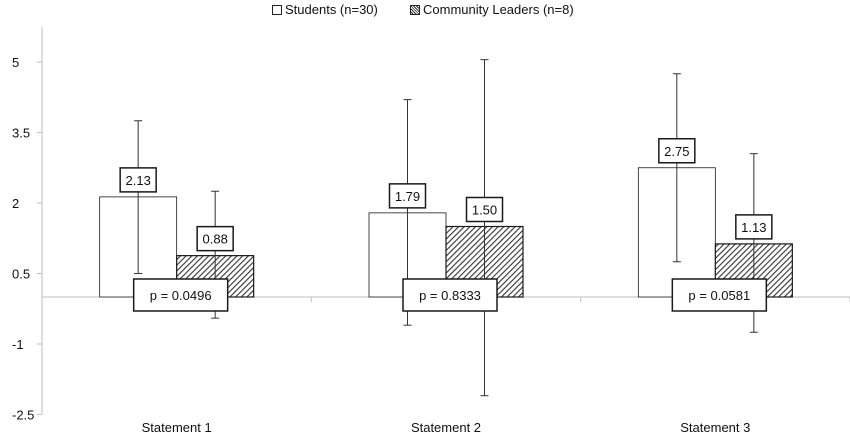 This screenshot has height=436, width=850. Describe the element at coordinates (18, 344) in the screenshot. I see `y-tick-label: -1` at that location.